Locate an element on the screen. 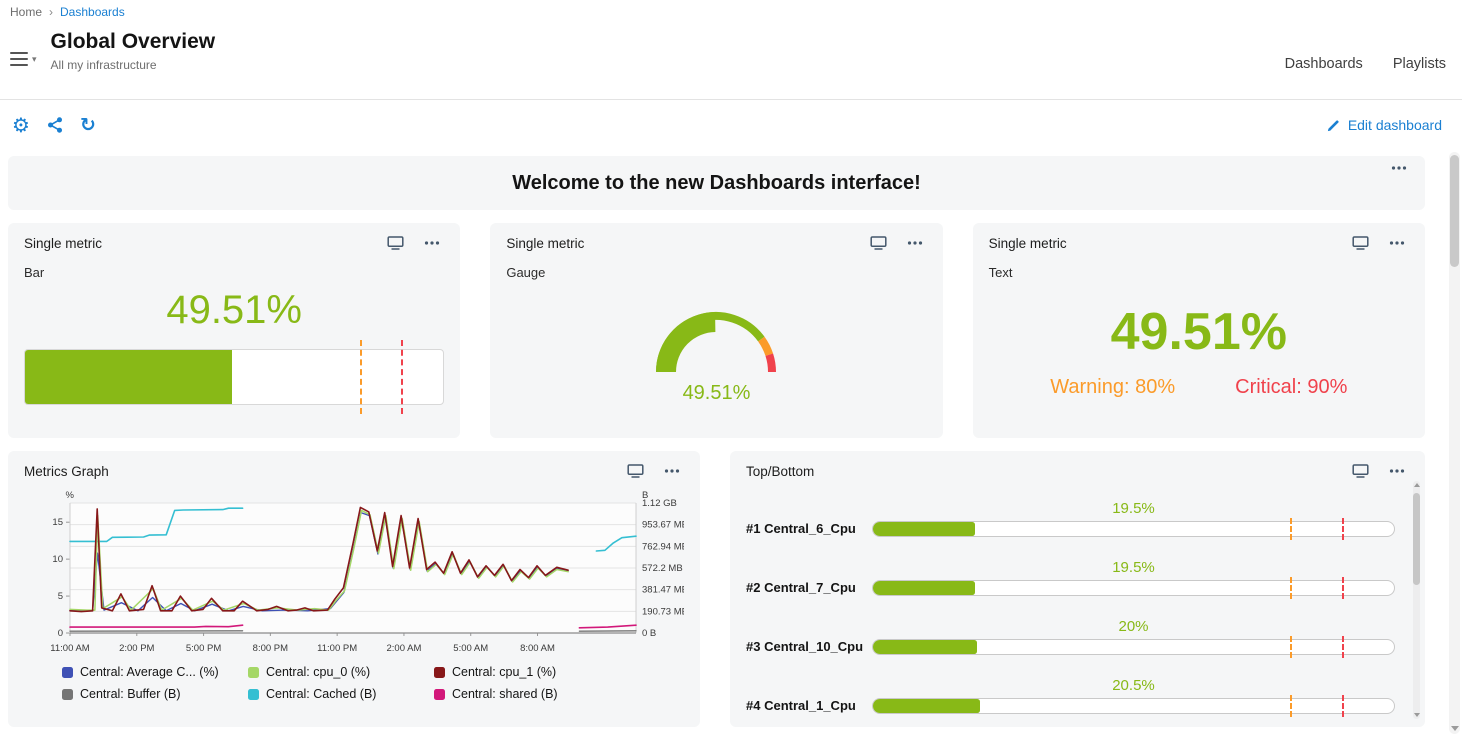 Image resolution: width=1462 pixels, height=734 pixels. legend-item: Central: cpu_1 (%) is located at coordinates (527, 672).